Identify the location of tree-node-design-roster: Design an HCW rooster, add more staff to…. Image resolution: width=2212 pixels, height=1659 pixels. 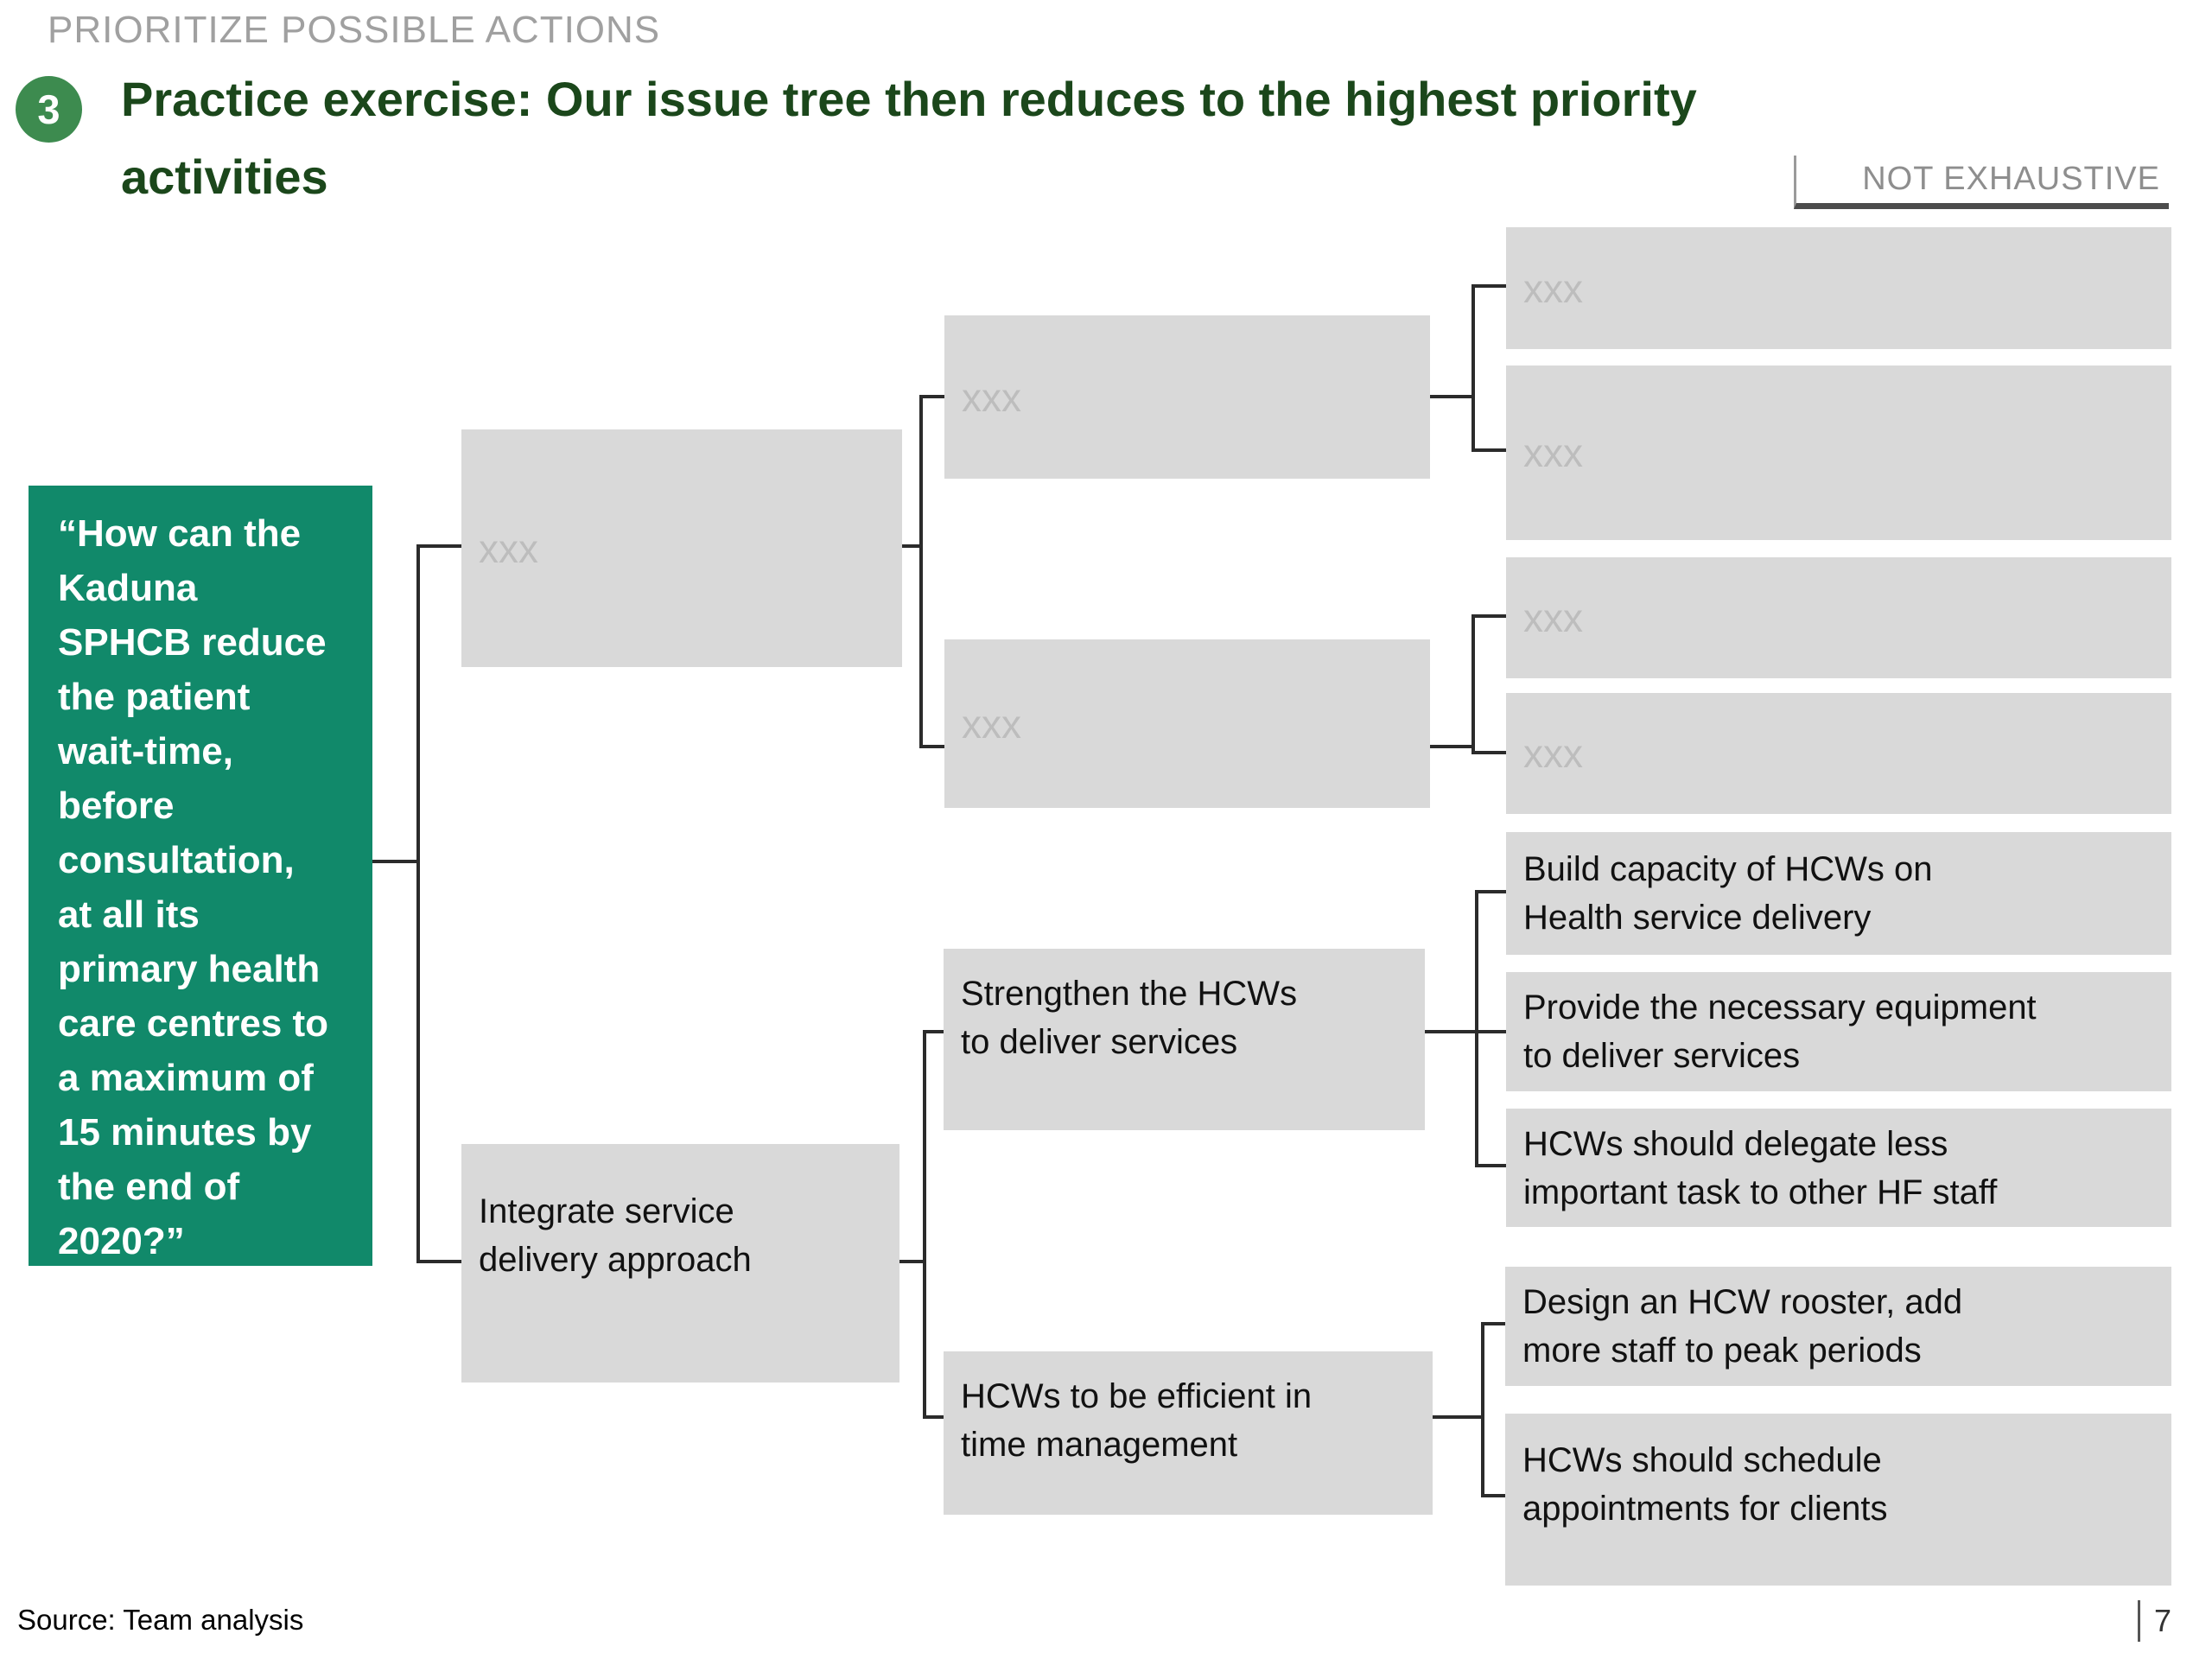
(1838, 1326).